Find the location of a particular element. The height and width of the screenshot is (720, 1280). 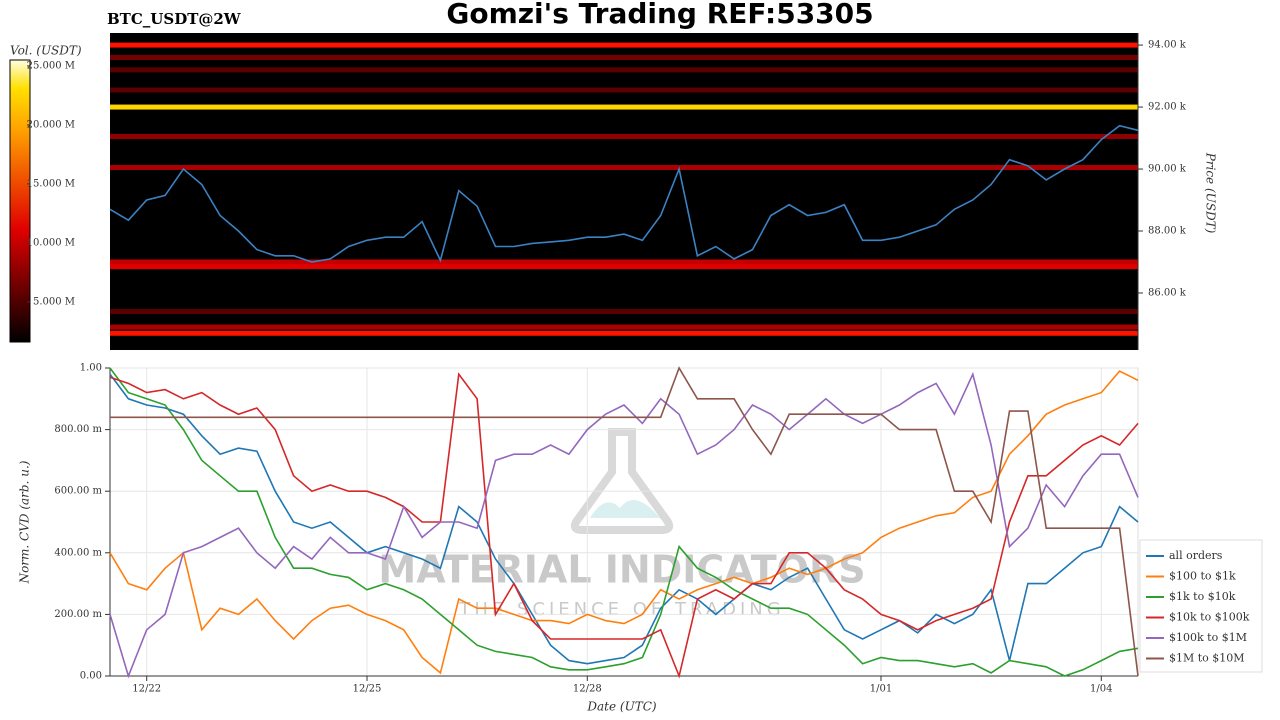

watermark-sub: THE SCIENCE OF TRADING is located at coordinates (621, 609).